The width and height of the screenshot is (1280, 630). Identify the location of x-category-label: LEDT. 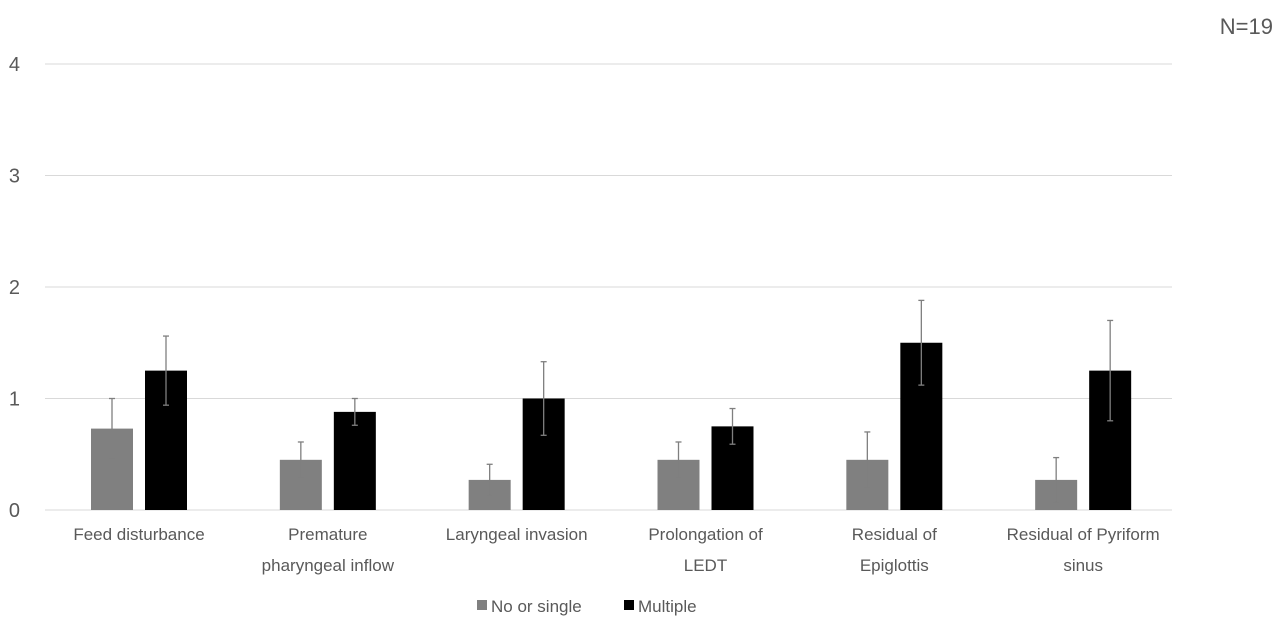
(705, 565).